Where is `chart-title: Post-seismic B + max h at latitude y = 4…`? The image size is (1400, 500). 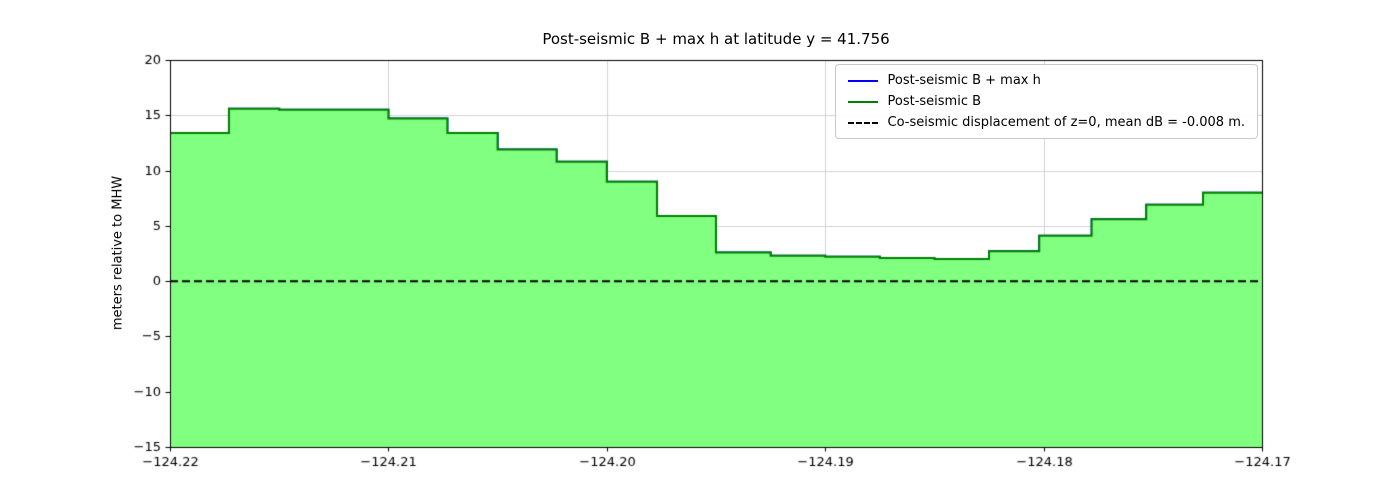
chart-title: Post-seismic B + max h at latitude y = 4… is located at coordinates (716, 39).